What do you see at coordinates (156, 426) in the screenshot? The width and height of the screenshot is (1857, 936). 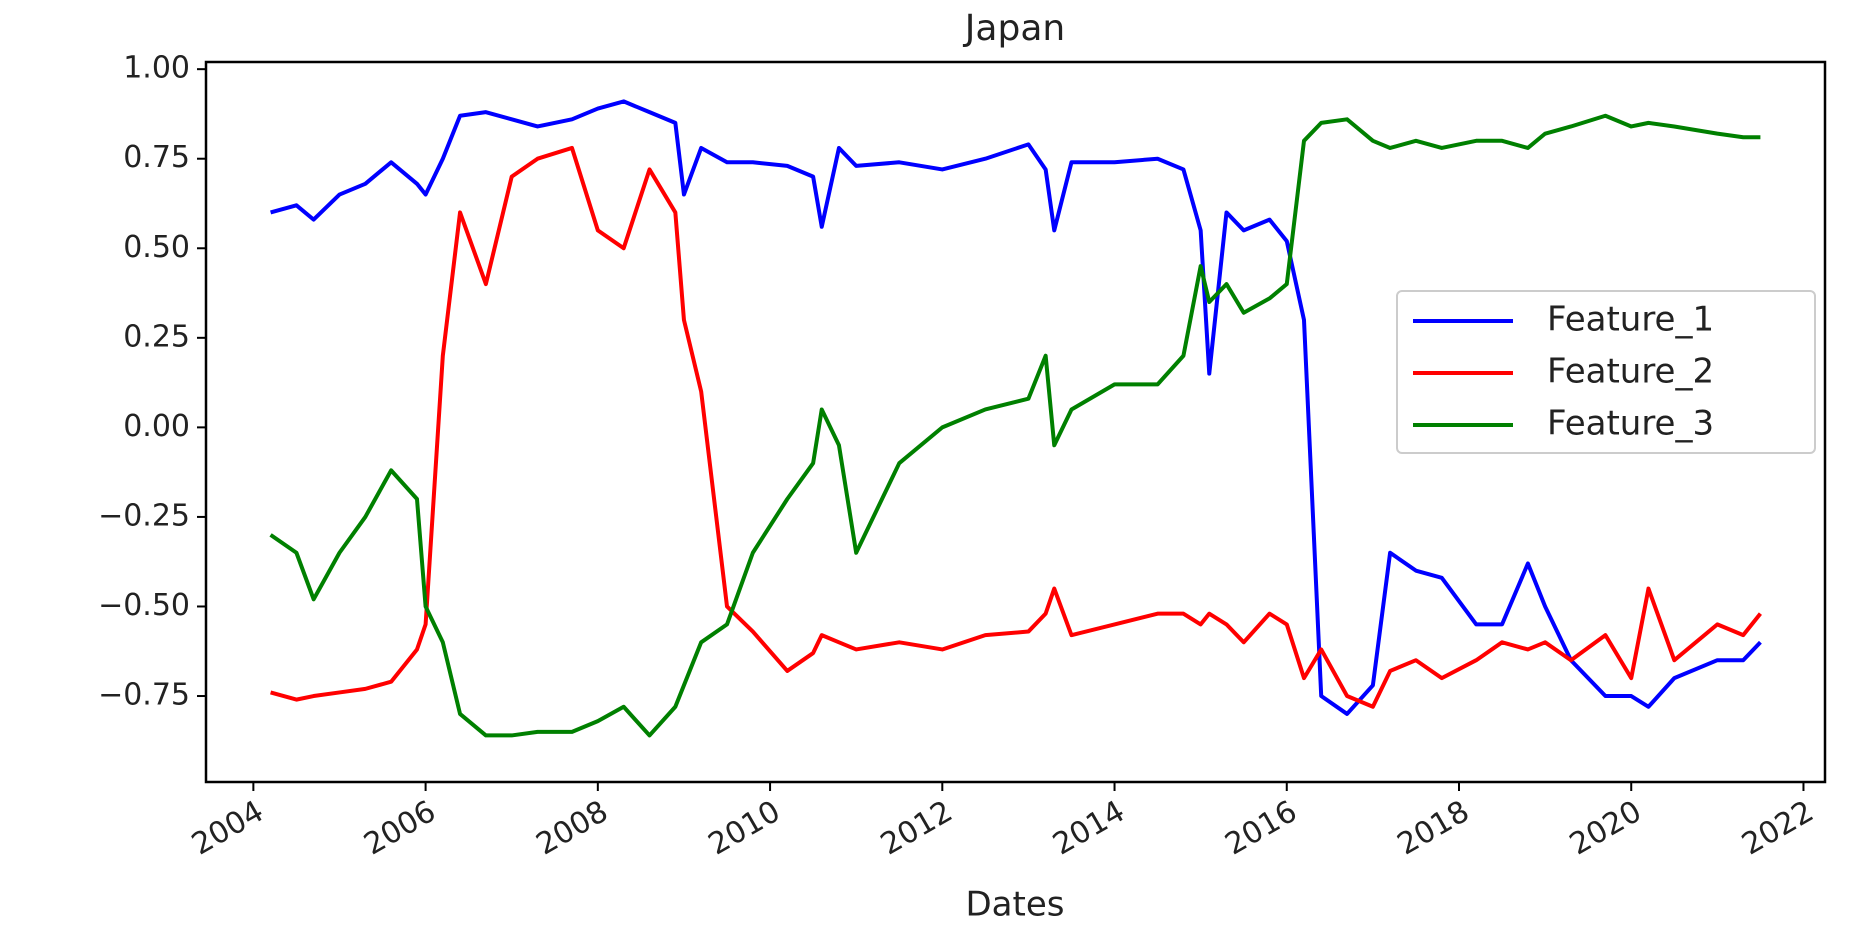 I see `y-tick-label: 0.00` at bounding box center [156, 426].